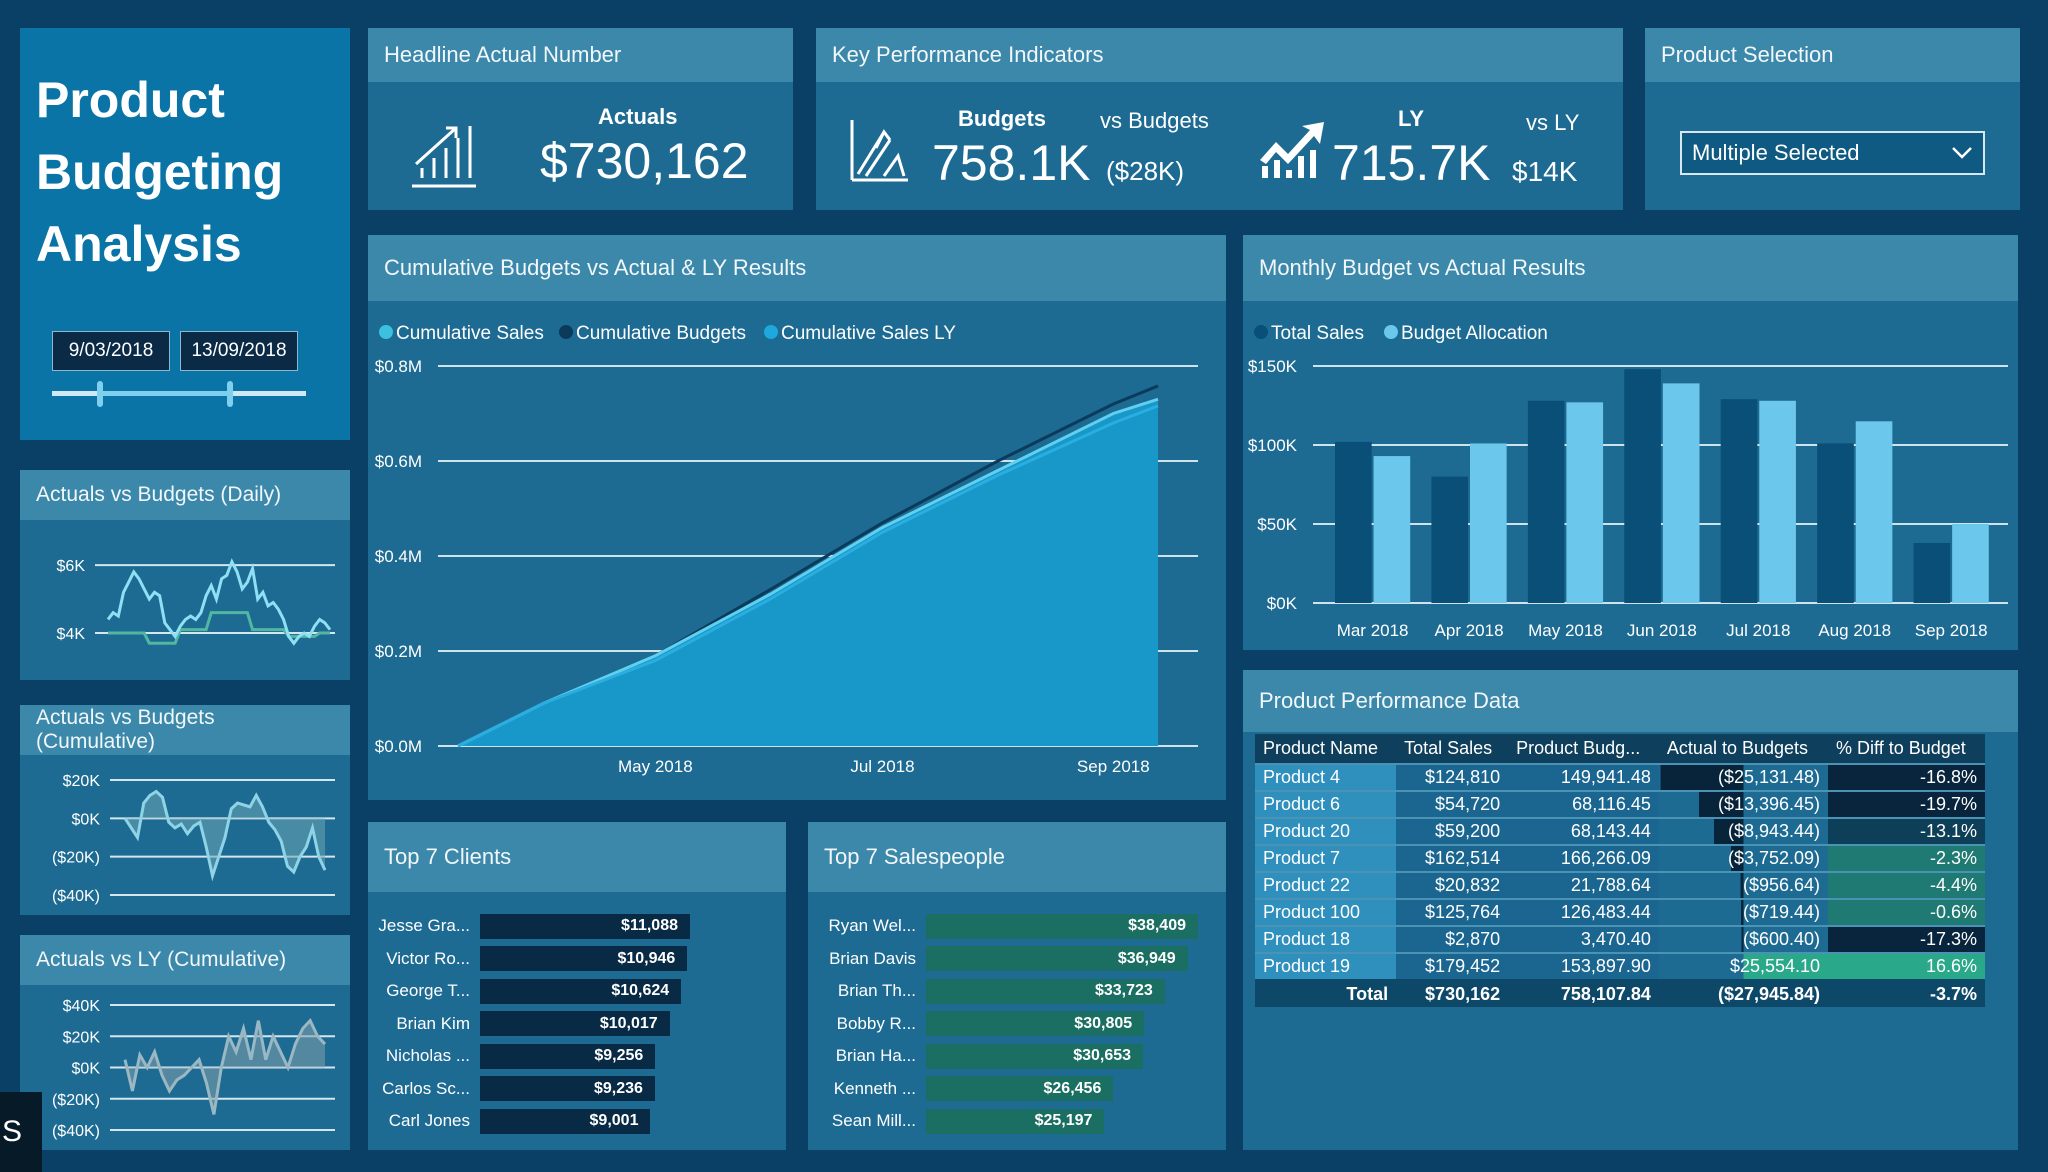 The image size is (2048, 1172). What do you see at coordinates (1832, 153) in the screenshot?
I see `product-dropdown: Multiple Selected` at bounding box center [1832, 153].